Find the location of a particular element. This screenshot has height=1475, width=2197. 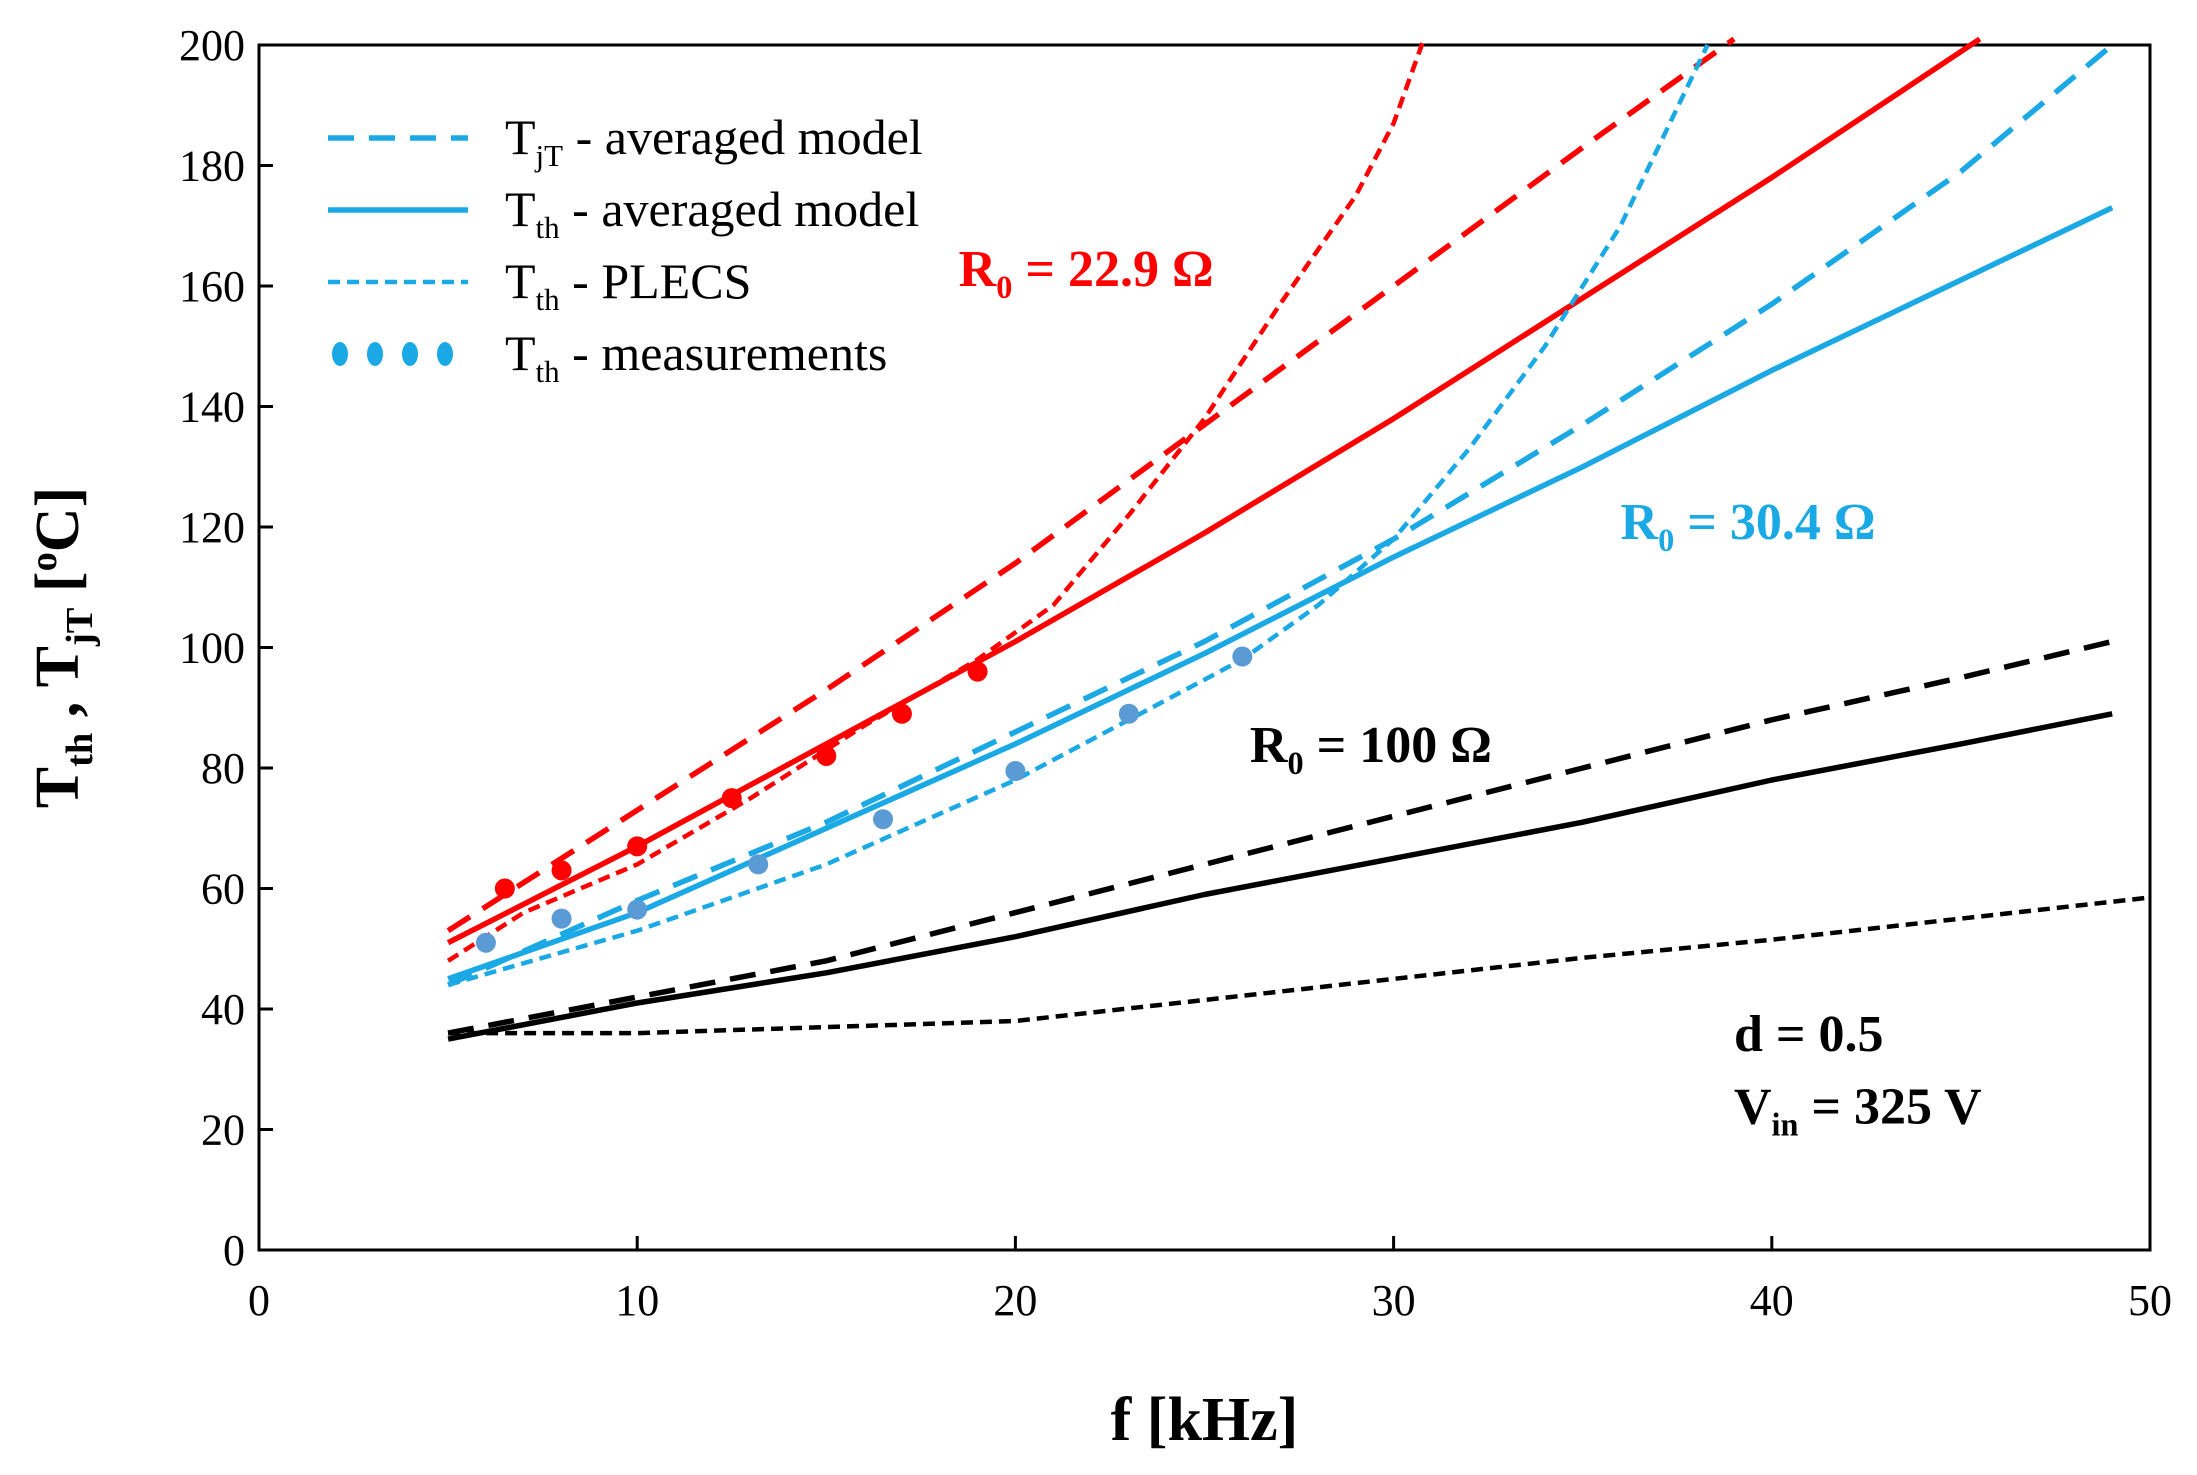

legend-entry-2: Tth - PLECS is located at coordinates (628, 285).